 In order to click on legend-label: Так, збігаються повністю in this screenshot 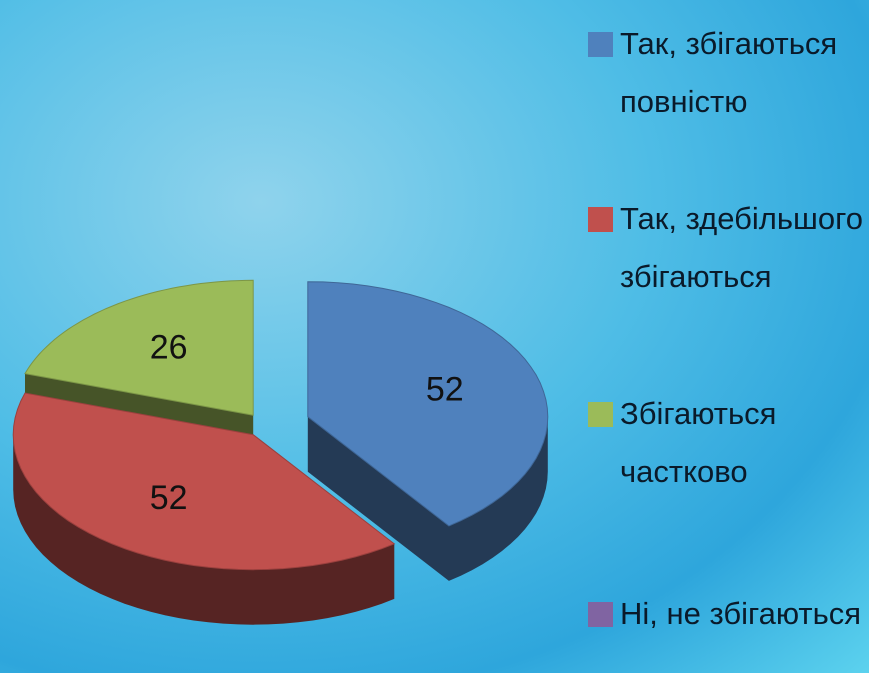, I will do `click(729, 72)`.